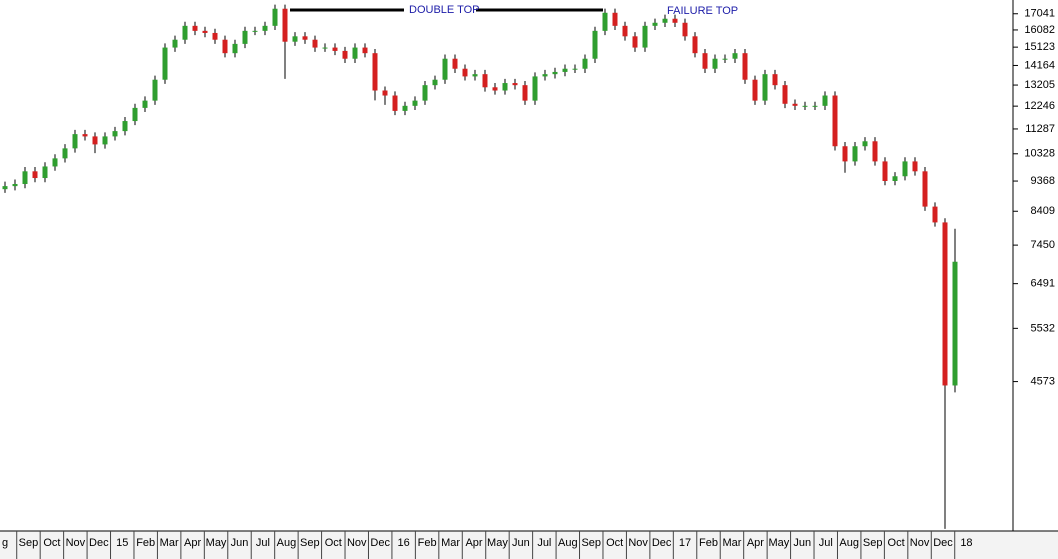 This screenshot has height=559, width=1058. I want to click on y-tick-label: 6491, so click(1043, 284).